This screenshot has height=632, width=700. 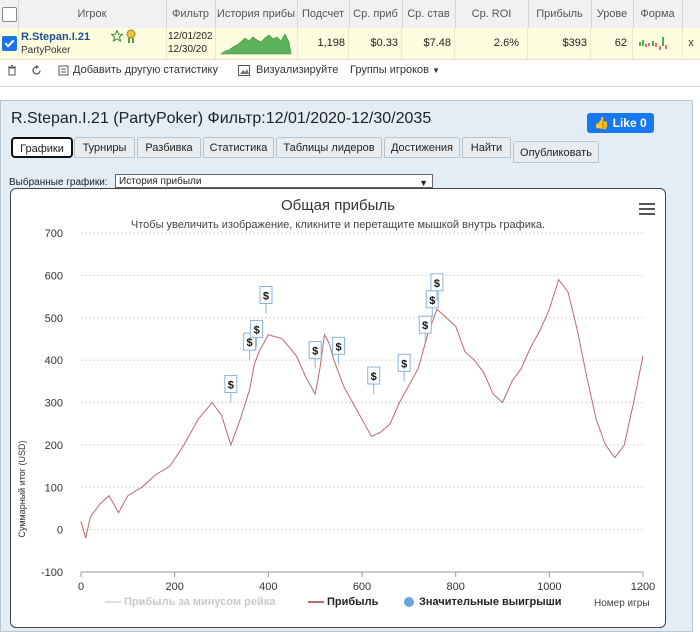 What do you see at coordinates (52, 573) in the screenshot?
I see `y-tick-label: -100` at bounding box center [52, 573].